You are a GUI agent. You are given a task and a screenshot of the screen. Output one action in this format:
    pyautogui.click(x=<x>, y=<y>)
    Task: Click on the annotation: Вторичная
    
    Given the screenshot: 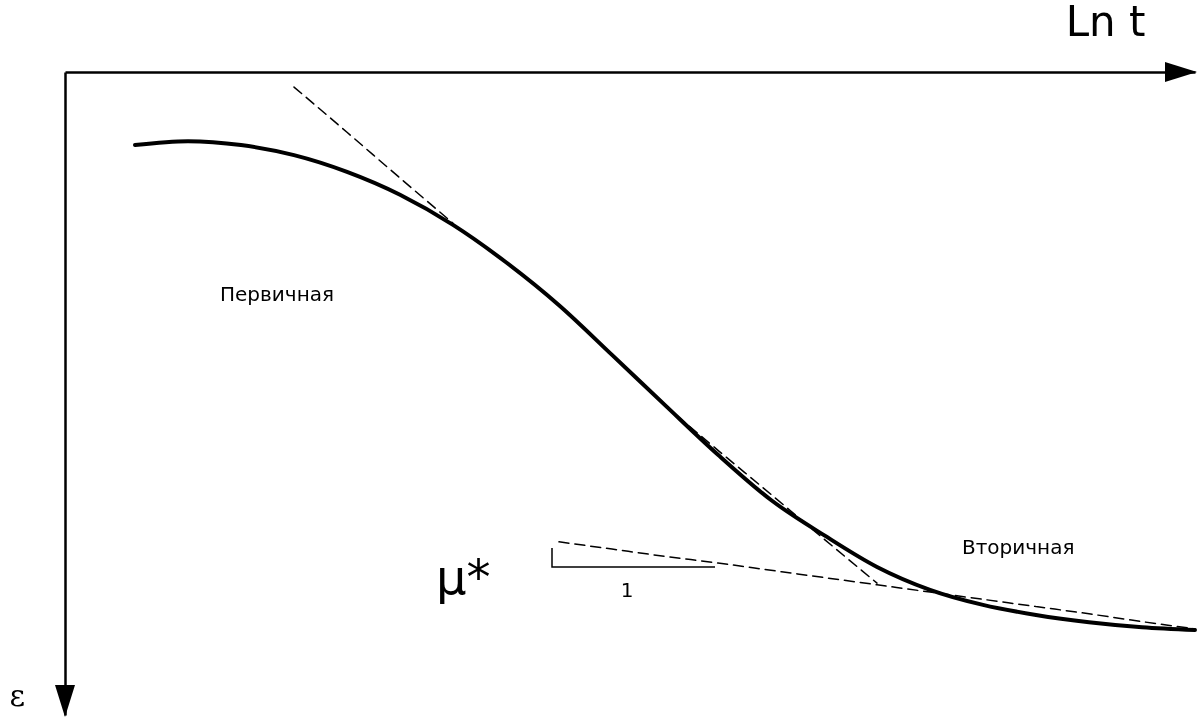 What is the action you would take?
    pyautogui.click(x=1018, y=547)
    